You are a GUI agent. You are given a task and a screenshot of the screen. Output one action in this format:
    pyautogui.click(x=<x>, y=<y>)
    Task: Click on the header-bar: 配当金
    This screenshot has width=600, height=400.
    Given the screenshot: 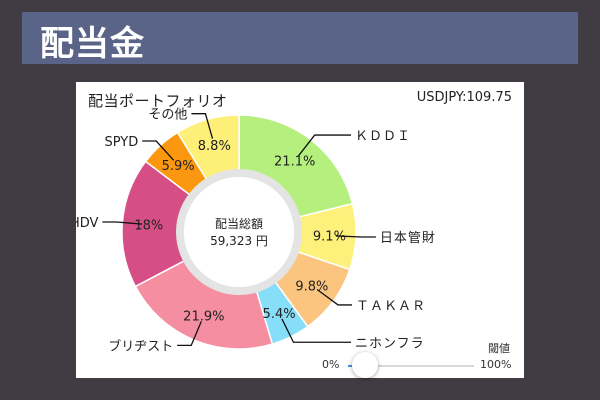 What is the action you would take?
    pyautogui.click(x=300, y=38)
    